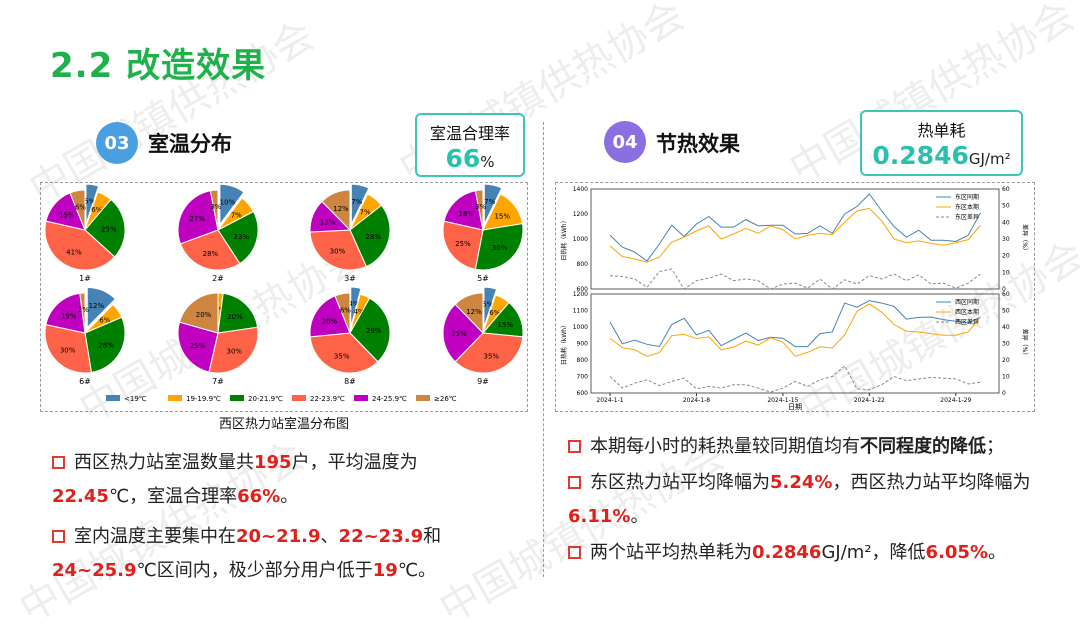  What do you see at coordinates (680, 482) in the screenshot?
I see `bullet-text: 东区热力站平均降幅为` at bounding box center [680, 482].